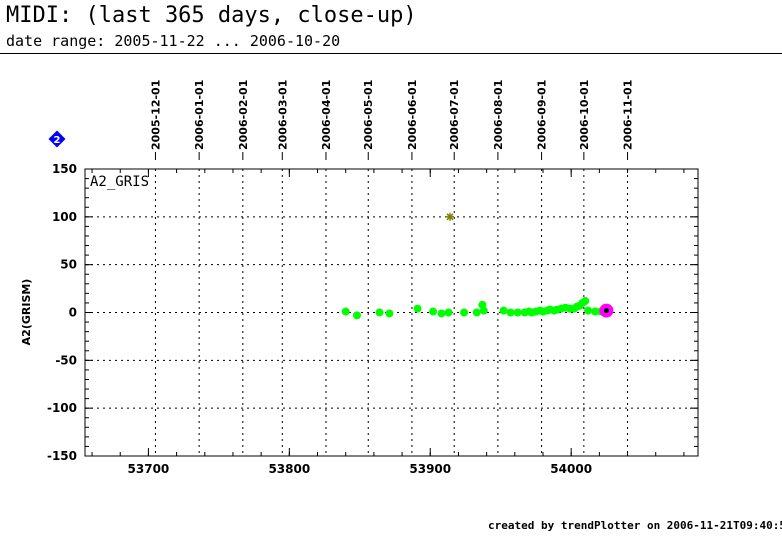 The image size is (782, 542). What do you see at coordinates (498, 115) in the screenshot?
I see `date-tick-label: 2006-08-01` at bounding box center [498, 115].